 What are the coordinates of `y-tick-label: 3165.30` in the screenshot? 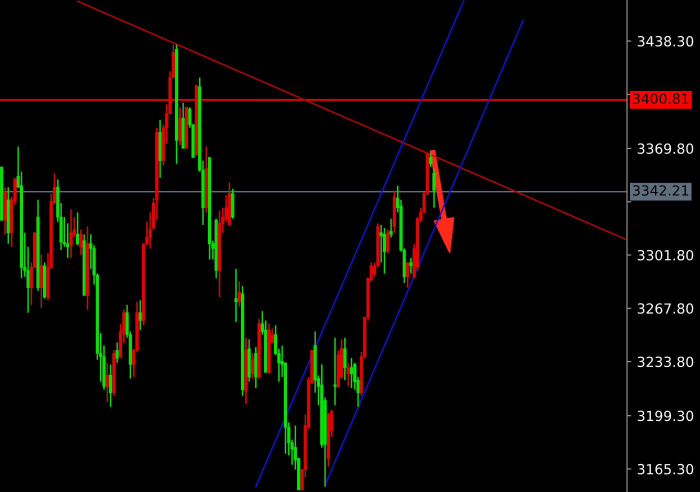 It's located at (666, 469).